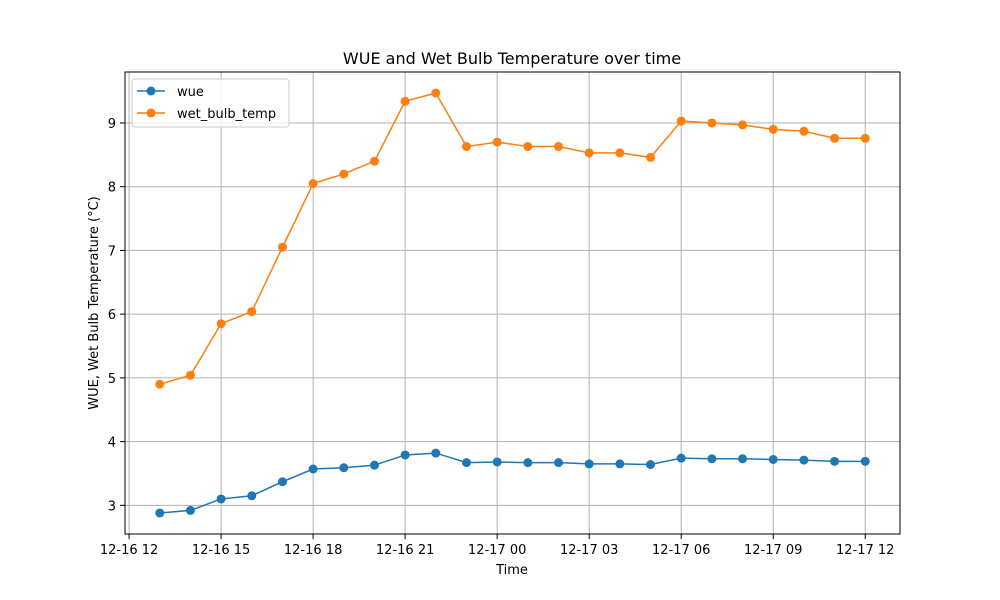  What do you see at coordinates (170, 92) in the screenshot?
I see `legend-item: wue` at bounding box center [170, 92].